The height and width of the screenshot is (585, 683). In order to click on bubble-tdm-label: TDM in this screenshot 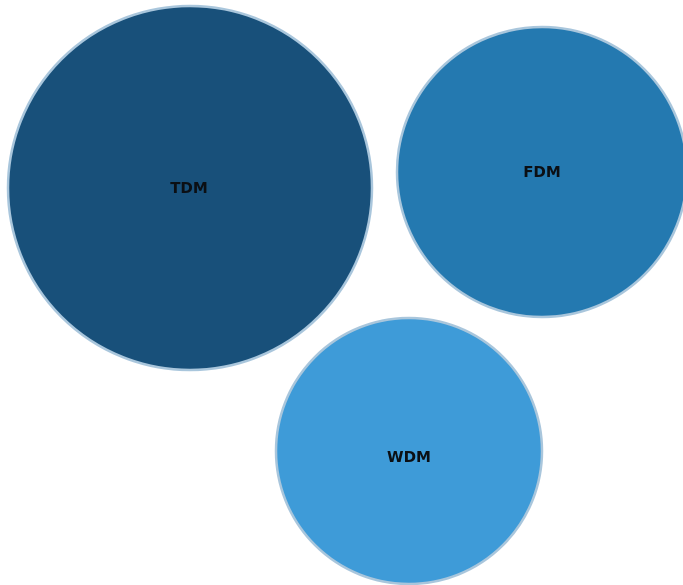, I will do `click(189, 188)`.